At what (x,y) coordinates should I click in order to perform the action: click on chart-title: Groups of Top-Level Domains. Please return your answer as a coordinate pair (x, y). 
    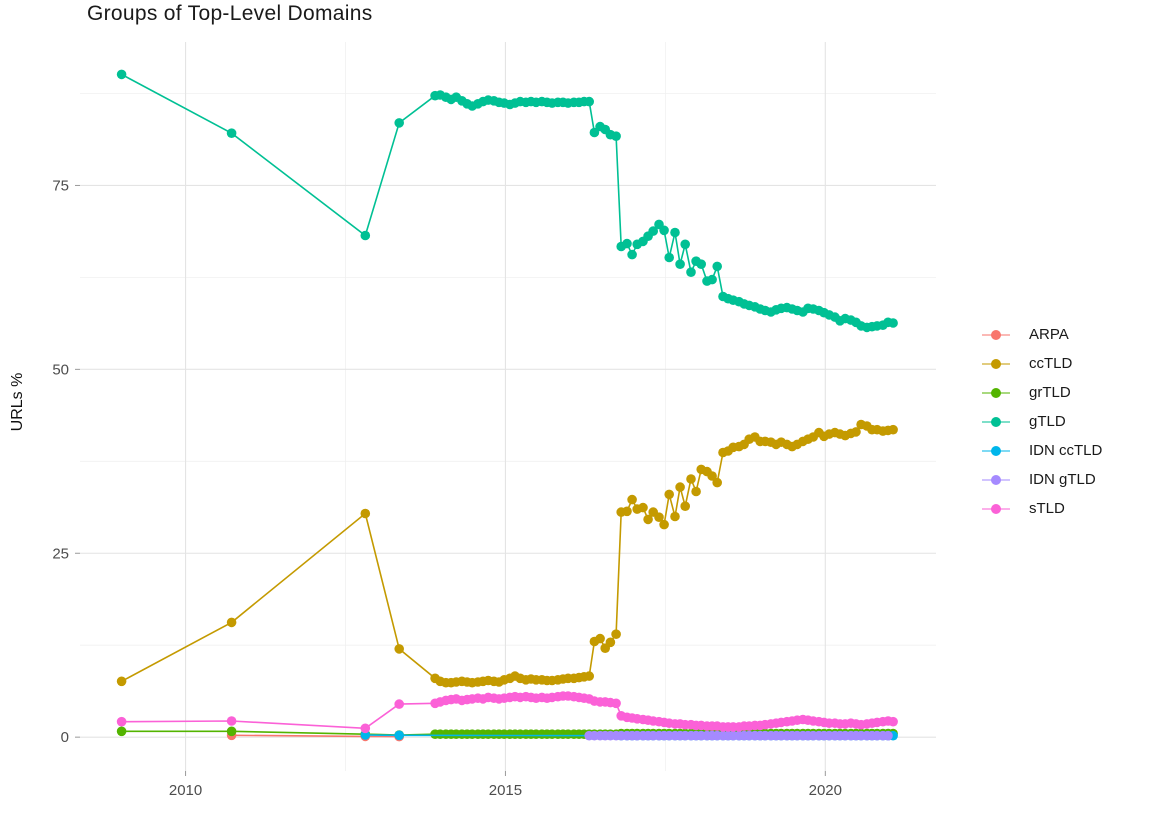
    Looking at the image, I should click on (230, 13).